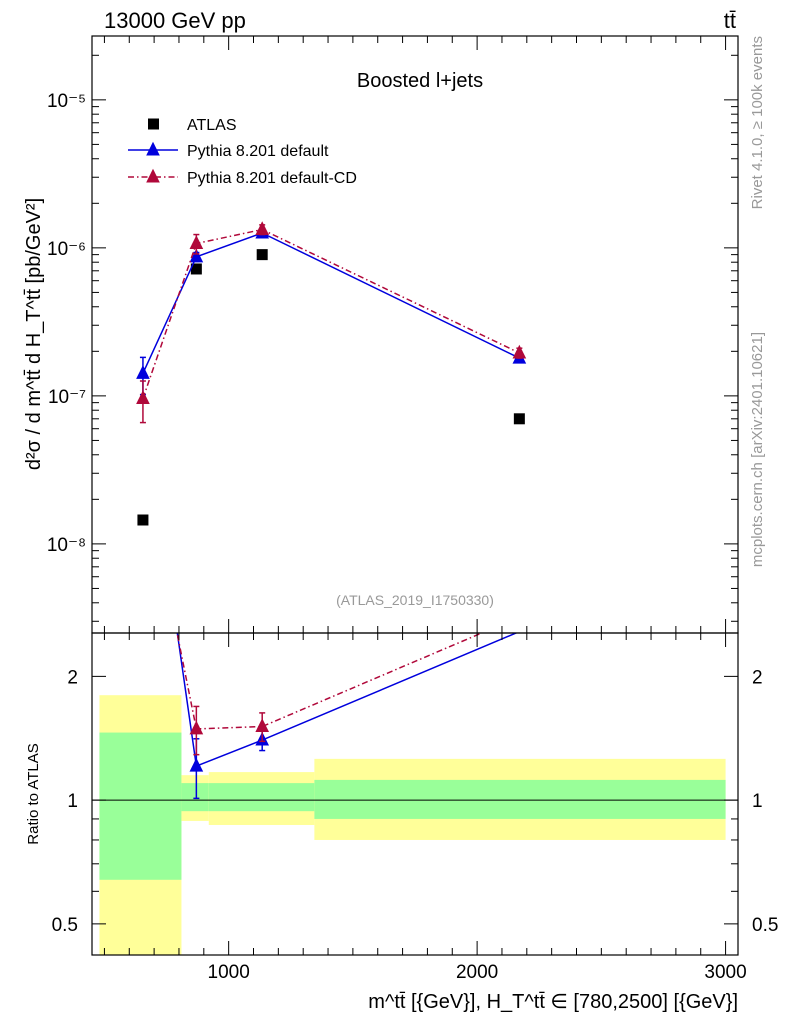  I want to click on source-label: mcplots.cern.ch [arXiv:2401.10621], so click(757, 449).